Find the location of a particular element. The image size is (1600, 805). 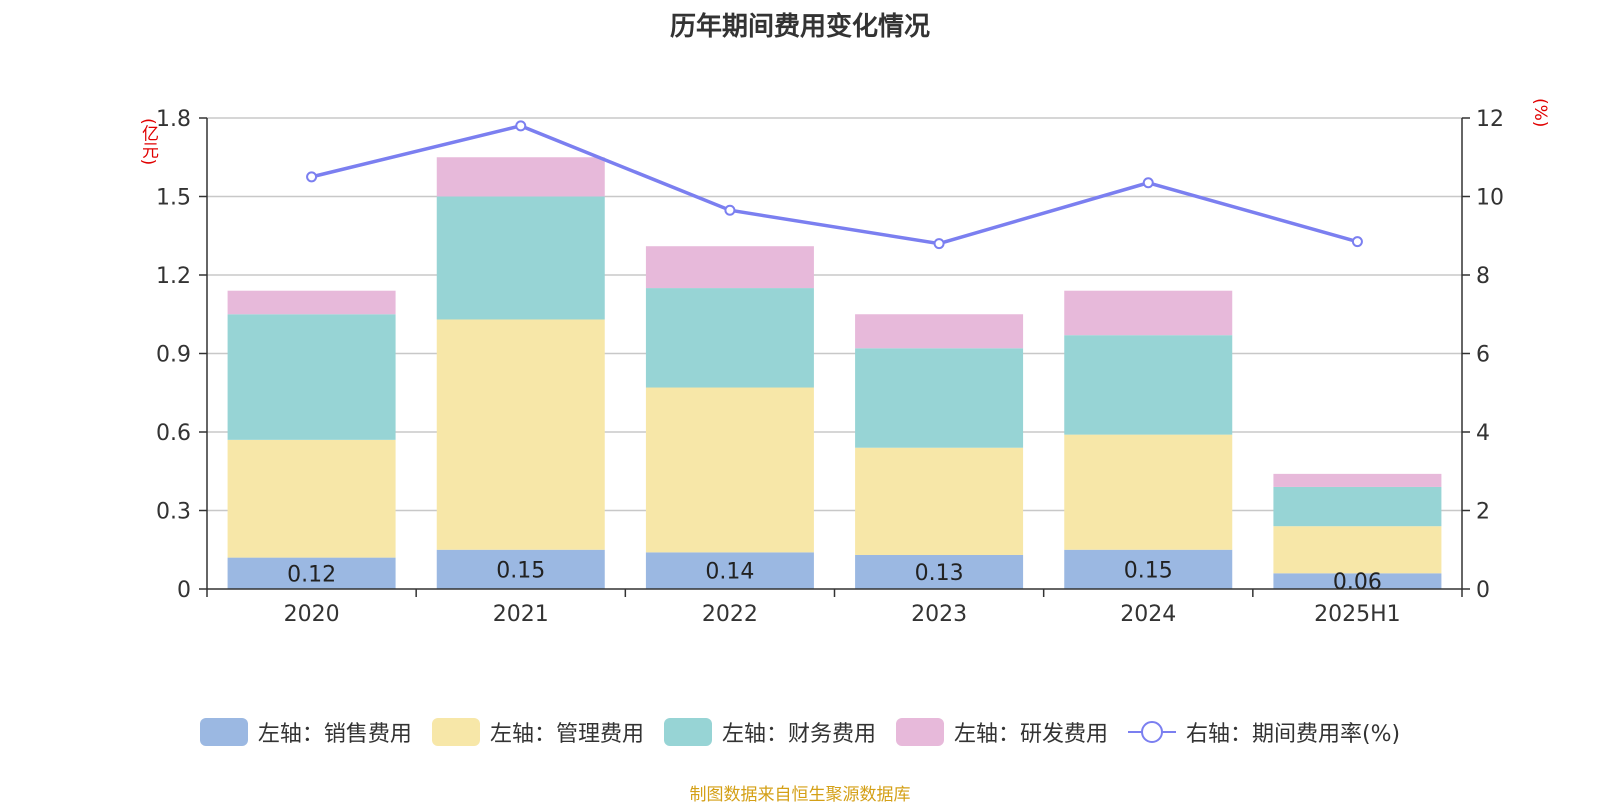

y-left-tick-label: 1.2 is located at coordinates (173, 276).